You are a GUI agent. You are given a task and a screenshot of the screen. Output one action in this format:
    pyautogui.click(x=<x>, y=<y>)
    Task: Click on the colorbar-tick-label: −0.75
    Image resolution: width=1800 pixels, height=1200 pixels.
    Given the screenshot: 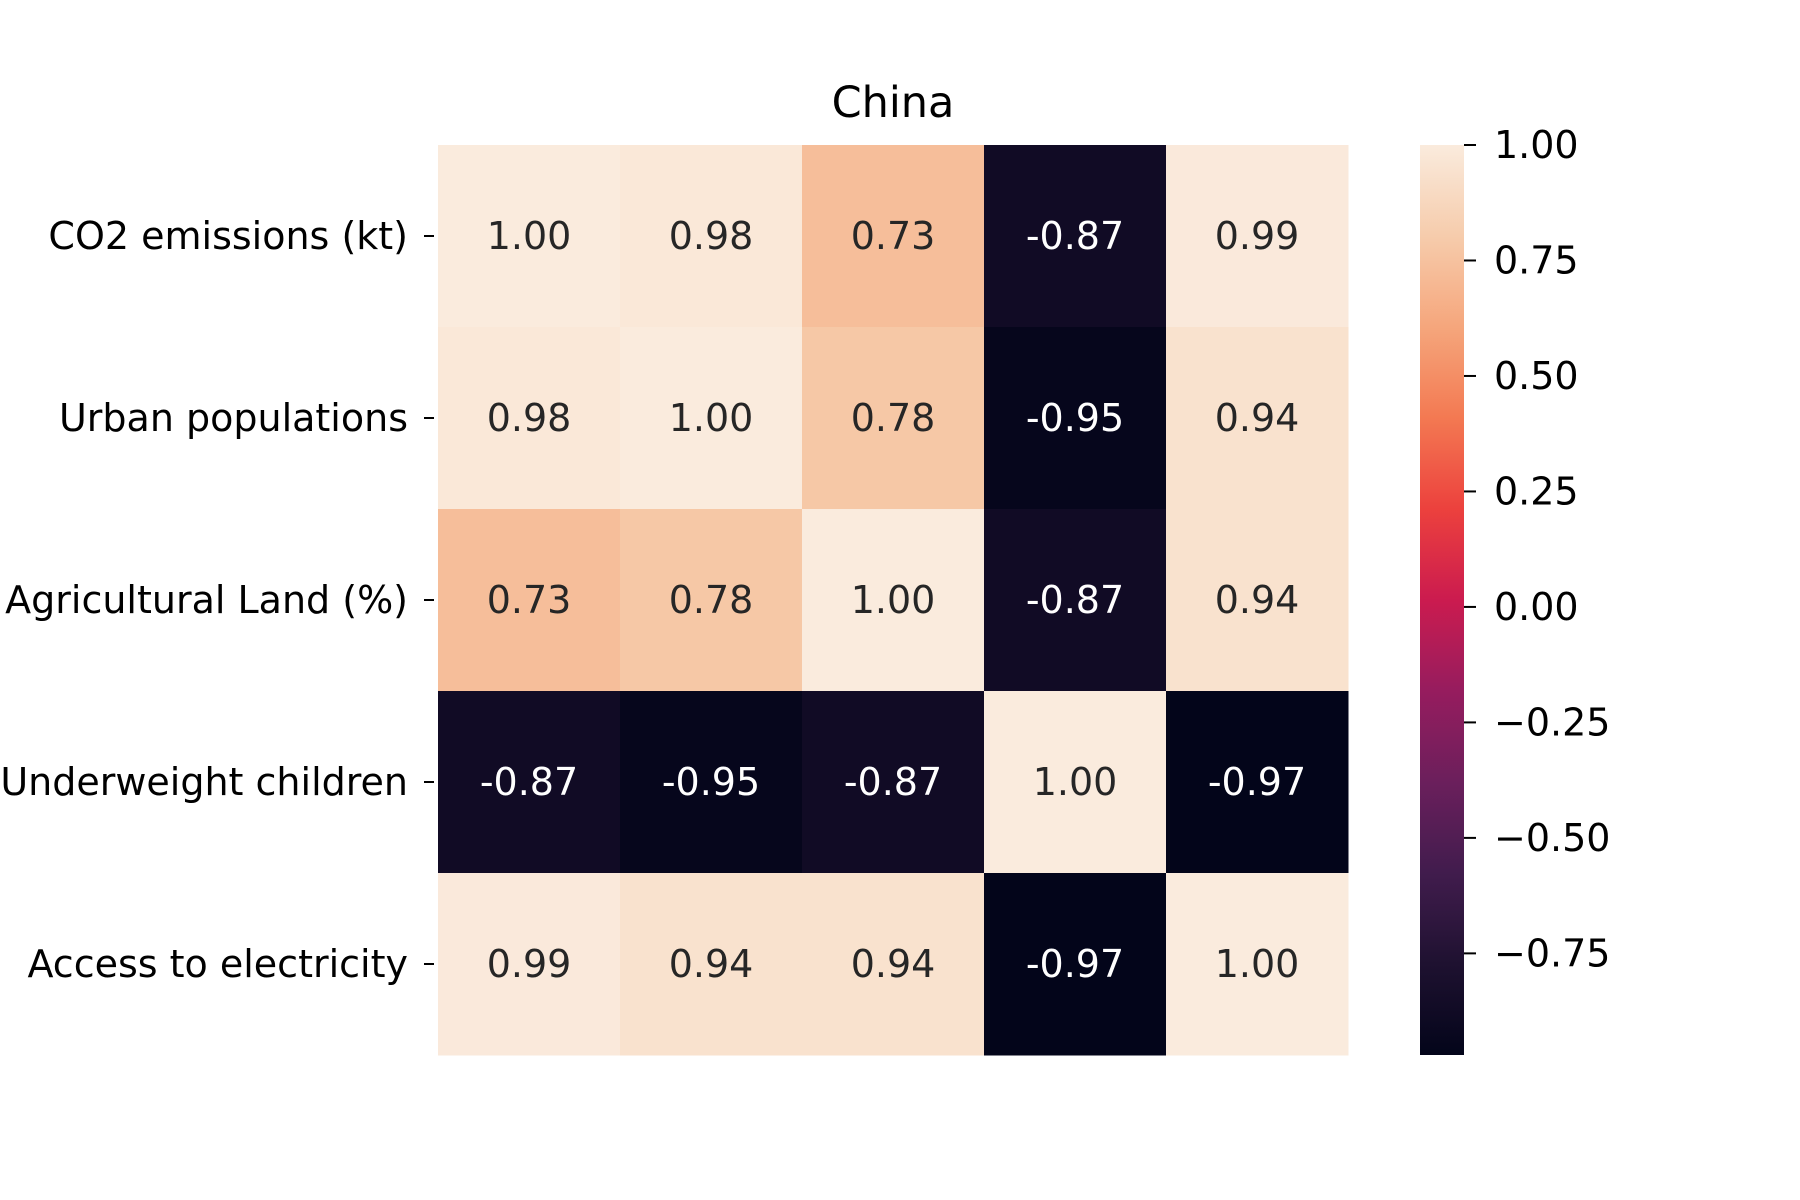 What is the action you would take?
    pyautogui.click(x=1552, y=953)
    